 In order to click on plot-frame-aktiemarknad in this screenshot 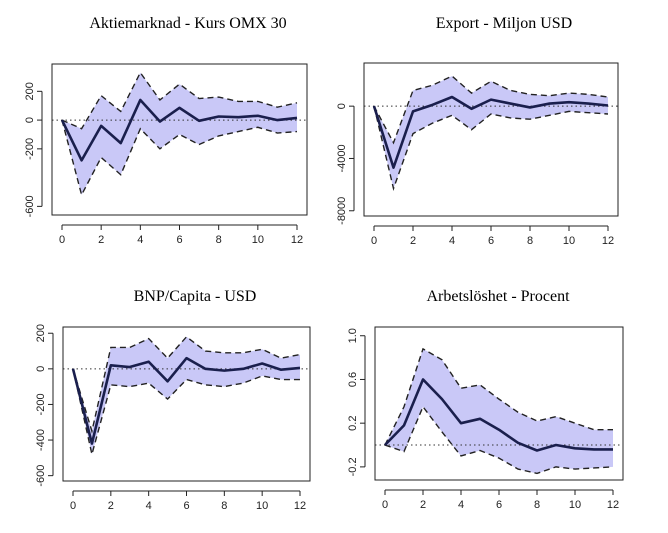, I will do `click(179, 139)`.